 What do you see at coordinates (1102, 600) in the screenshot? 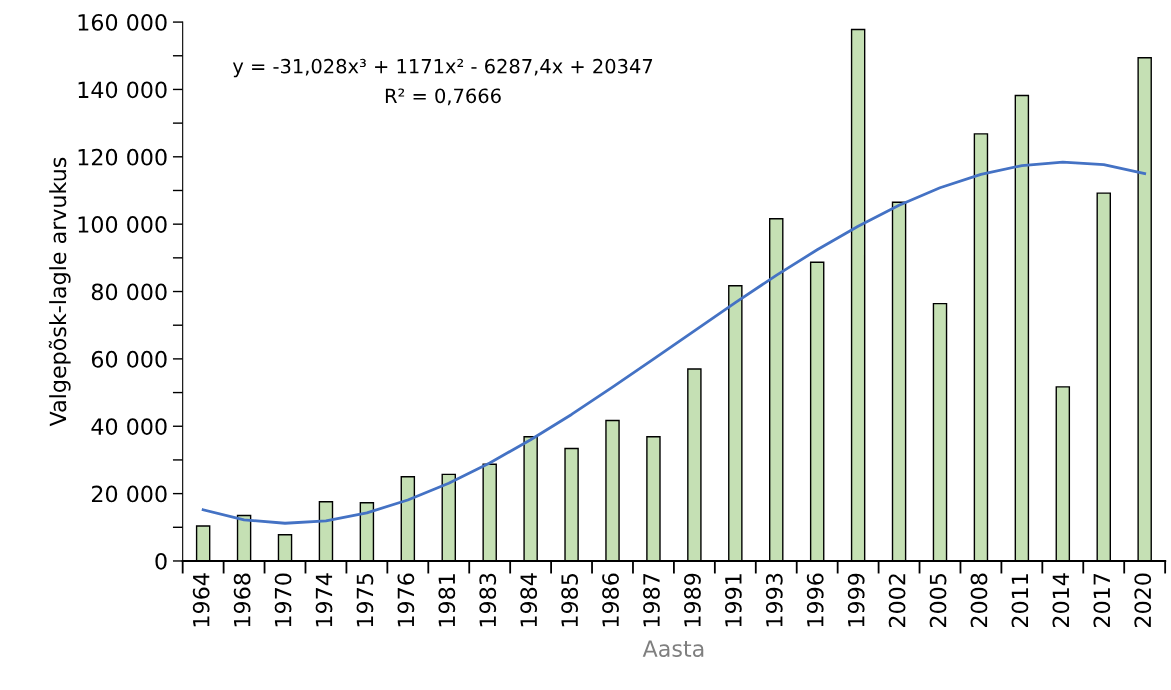
I see `x-tick-label: 2017` at bounding box center [1102, 600].